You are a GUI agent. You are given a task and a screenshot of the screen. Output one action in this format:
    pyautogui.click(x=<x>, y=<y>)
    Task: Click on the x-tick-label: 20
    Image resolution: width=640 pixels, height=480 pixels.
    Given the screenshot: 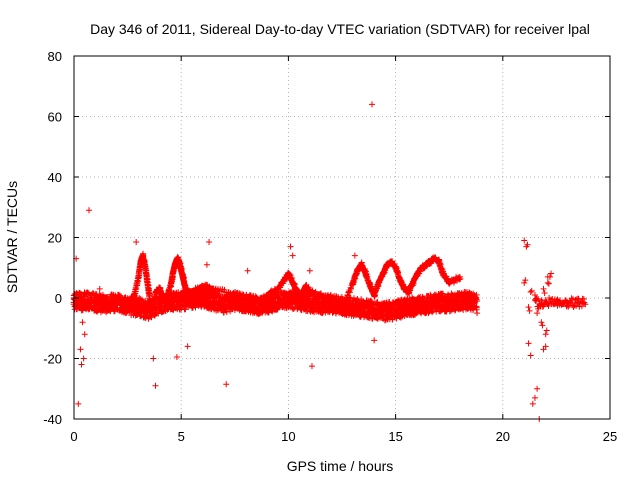 What is the action you would take?
    pyautogui.click(x=503, y=436)
    